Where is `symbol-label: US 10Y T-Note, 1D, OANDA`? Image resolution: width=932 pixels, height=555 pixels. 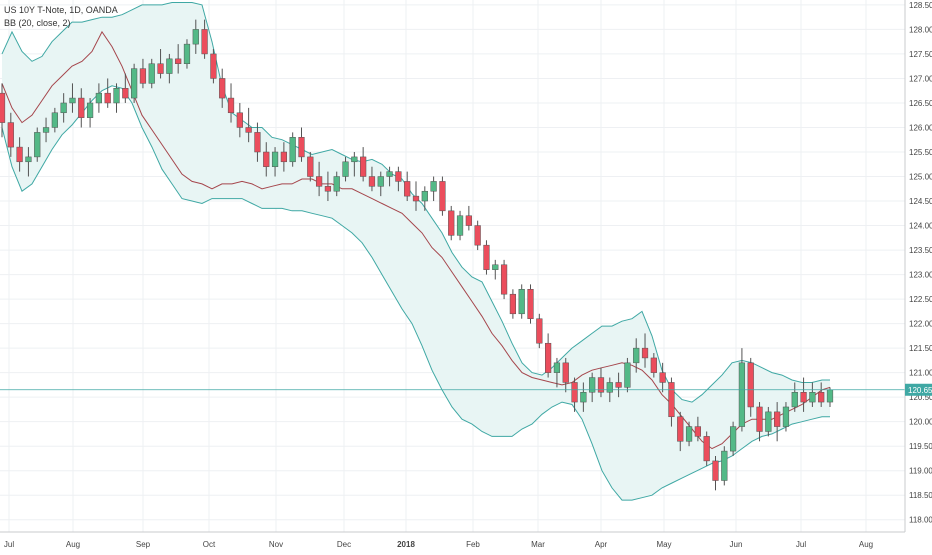
symbol-label: US 10Y T-Note, 1D, OANDA is located at coordinates (61, 10).